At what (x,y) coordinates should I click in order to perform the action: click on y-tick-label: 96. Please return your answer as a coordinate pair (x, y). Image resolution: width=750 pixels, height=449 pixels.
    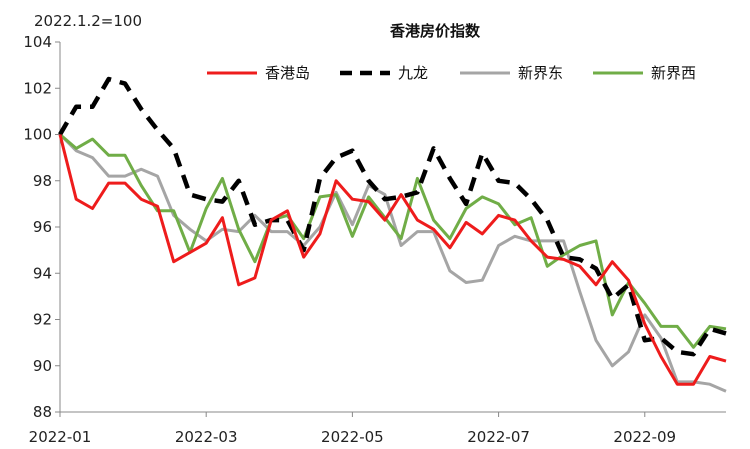
    Looking at the image, I should click on (42, 227).